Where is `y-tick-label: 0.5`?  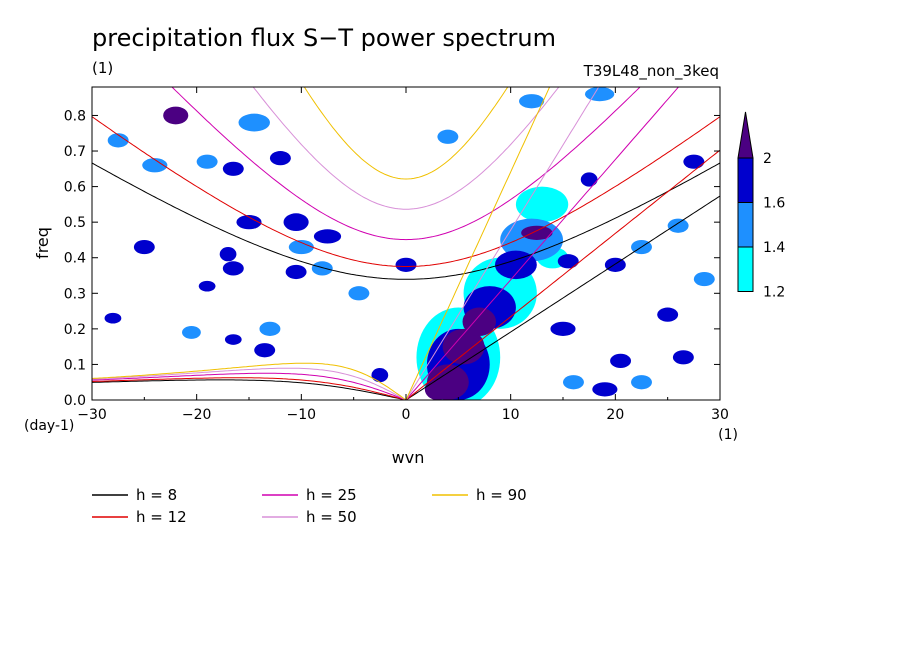 y-tick-label: 0.5 is located at coordinates (75, 223).